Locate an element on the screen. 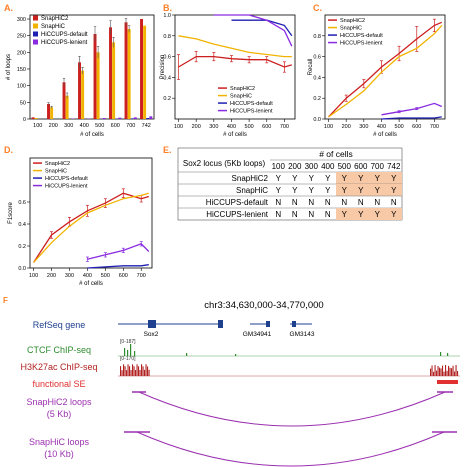 Image resolution: width=474 pixels, height=467 pixels. panel-c-ytick-label: 0.8 is located at coordinates (317, 37).